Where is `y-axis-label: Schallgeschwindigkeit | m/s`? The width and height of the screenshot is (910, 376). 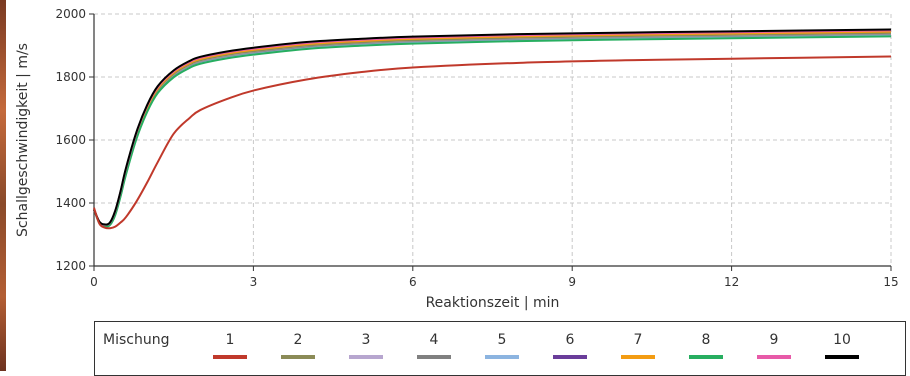 y-axis-label: Schallgeschwindigkeit | m/s is located at coordinates (23, 140).